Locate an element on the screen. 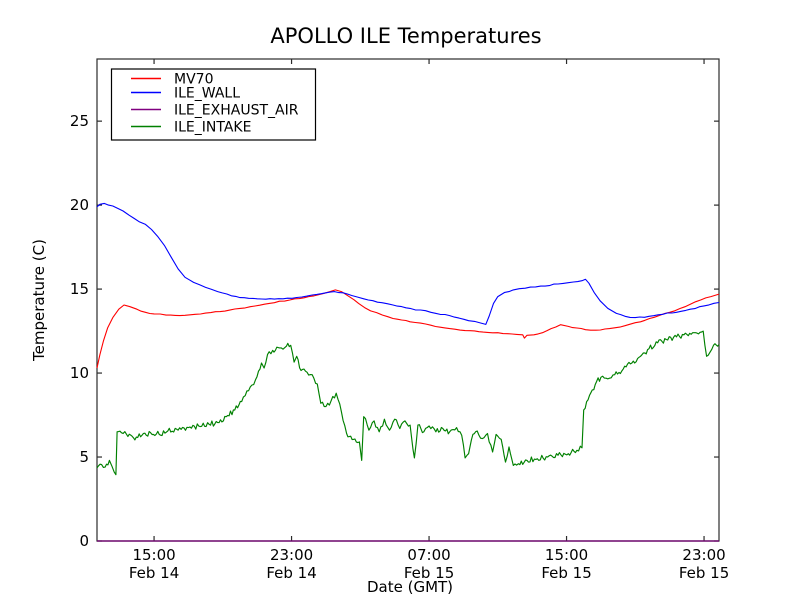 Image resolution: width=800 pixels, height=604 pixels. series-line-mv70 is located at coordinates (408, 329).